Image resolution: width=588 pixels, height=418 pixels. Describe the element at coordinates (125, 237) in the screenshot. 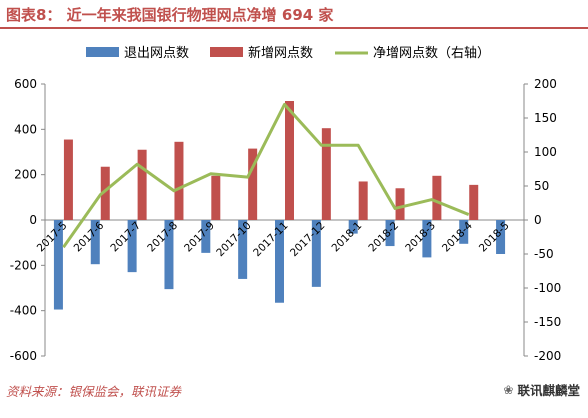

I see `x-axis-tick-label: 2017-7` at that location.